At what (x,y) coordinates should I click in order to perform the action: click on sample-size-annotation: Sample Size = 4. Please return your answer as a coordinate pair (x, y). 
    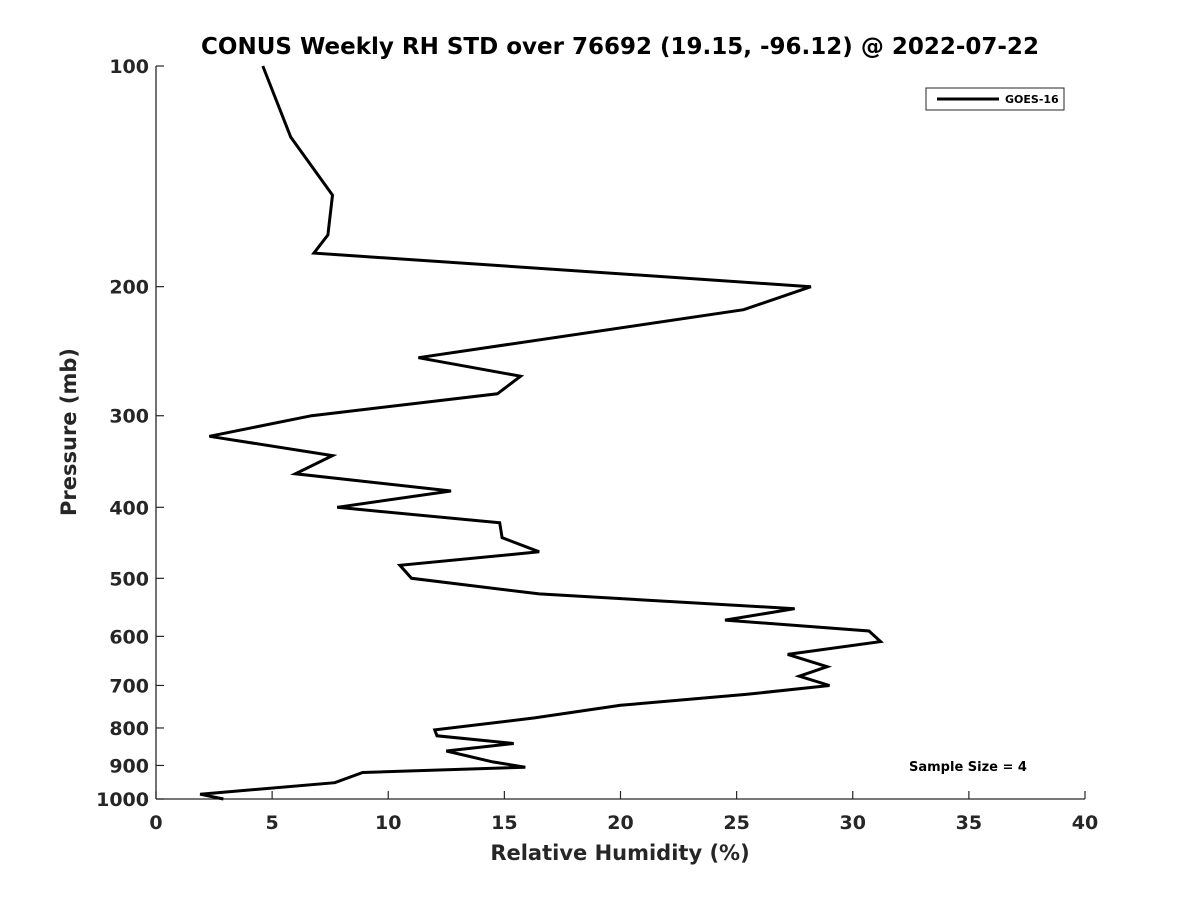
    Looking at the image, I should click on (968, 767).